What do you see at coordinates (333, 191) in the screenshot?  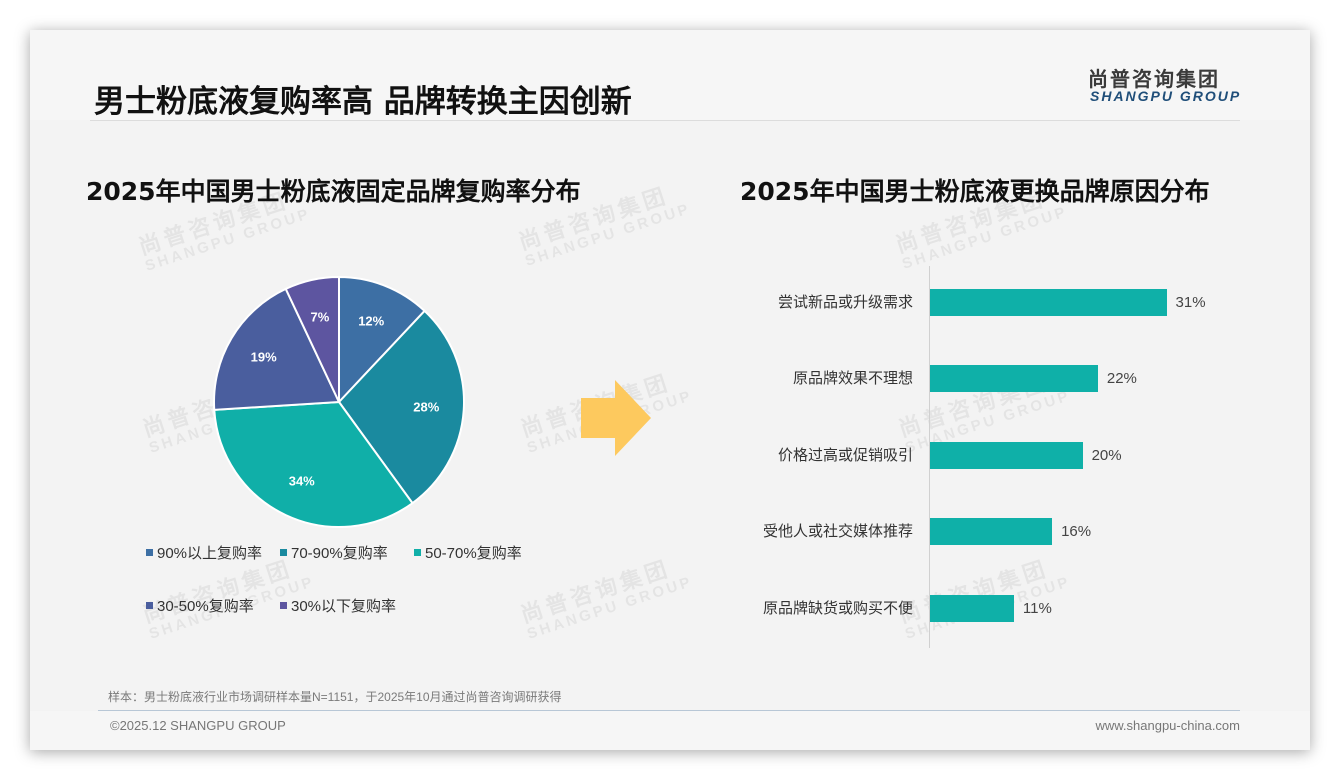 I see `pie-chart-title: 2025年中国男士粉底液固定品牌复购率分布` at bounding box center [333, 191].